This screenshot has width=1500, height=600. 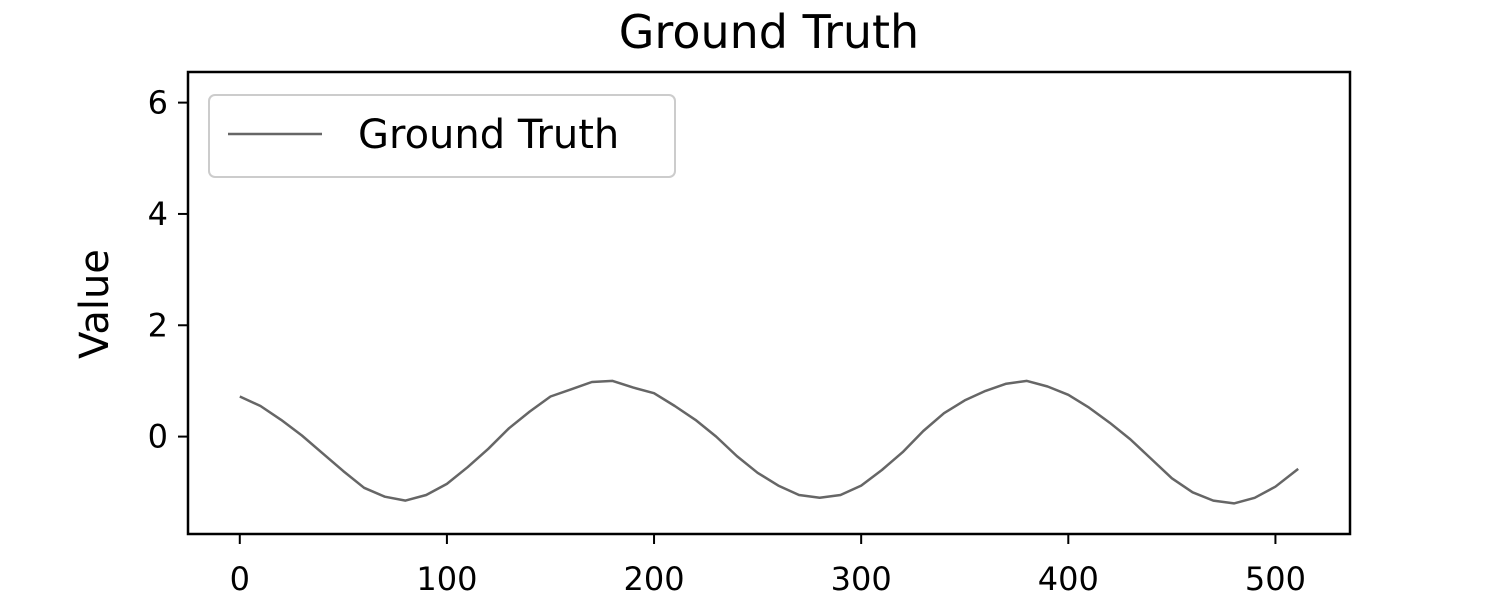 I want to click on y-tick-label: 2, so click(x=158, y=325).